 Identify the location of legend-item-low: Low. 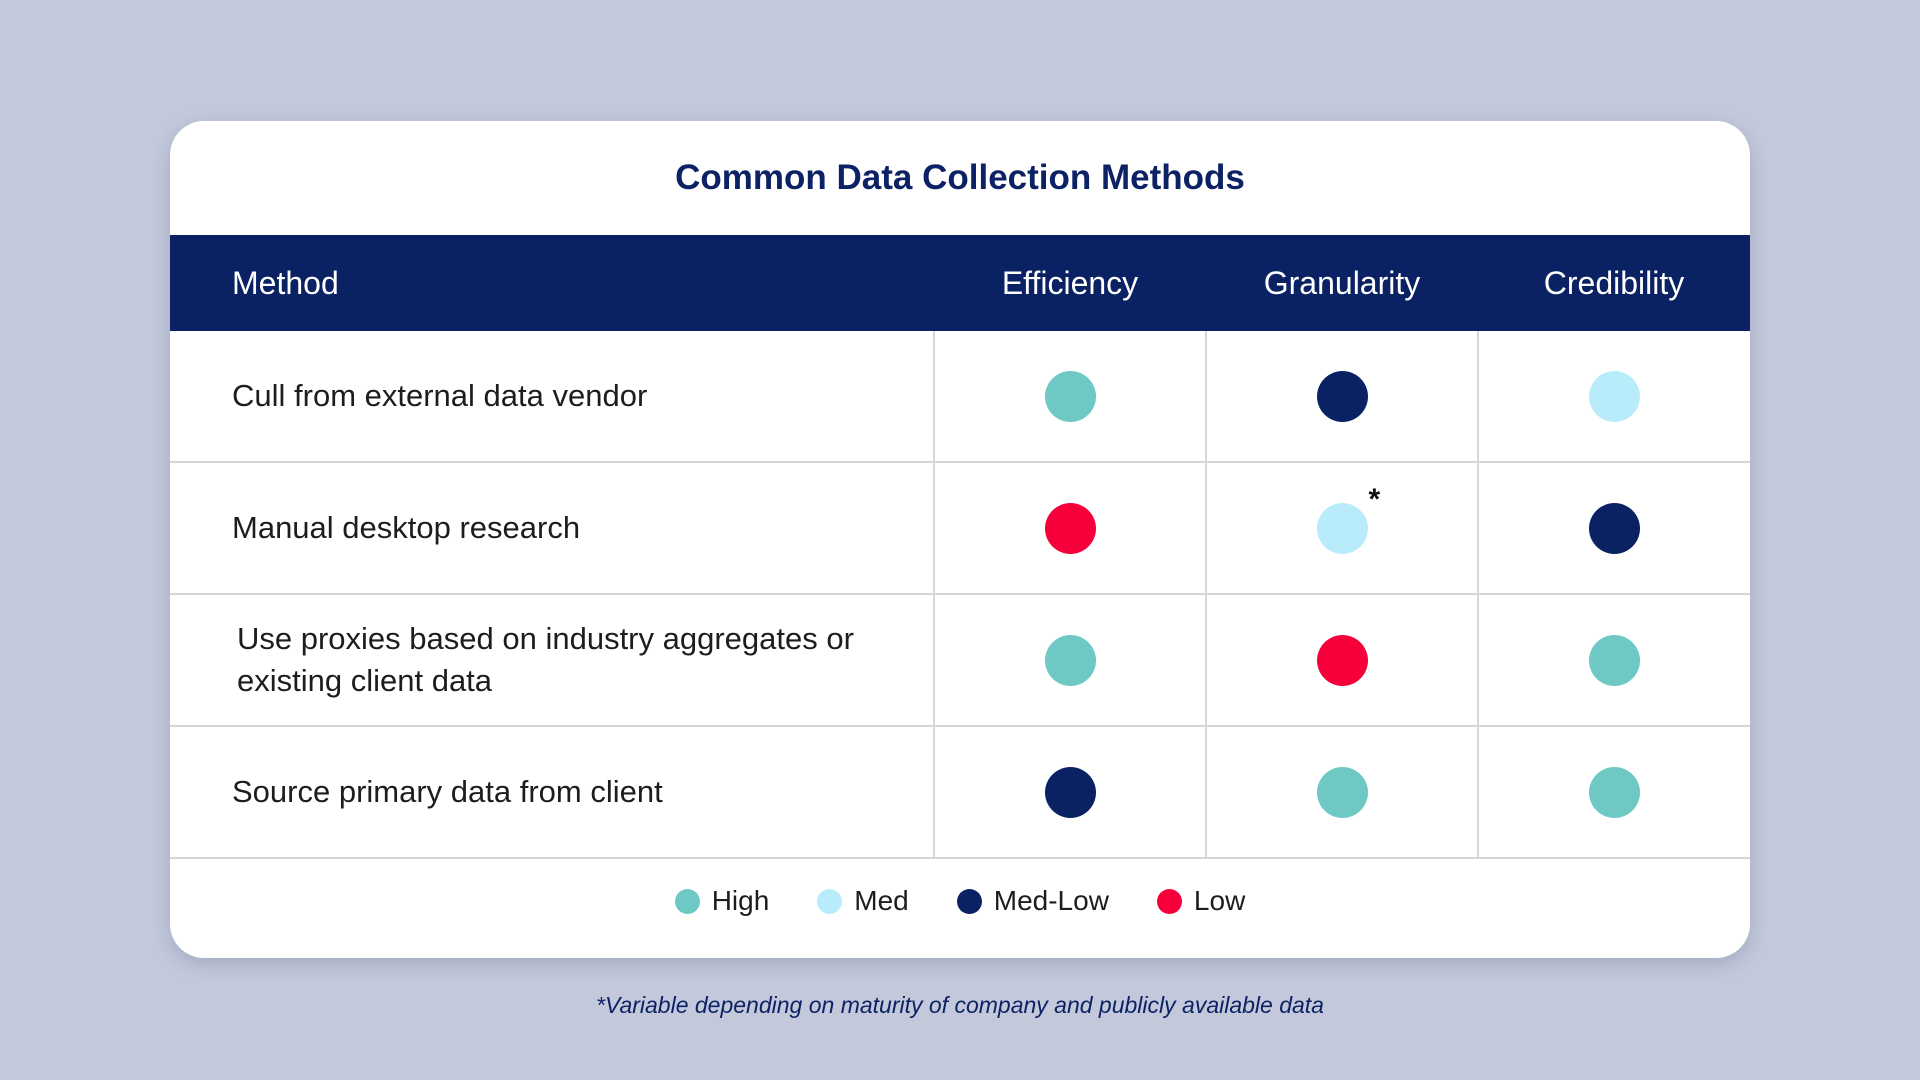
(1201, 901).